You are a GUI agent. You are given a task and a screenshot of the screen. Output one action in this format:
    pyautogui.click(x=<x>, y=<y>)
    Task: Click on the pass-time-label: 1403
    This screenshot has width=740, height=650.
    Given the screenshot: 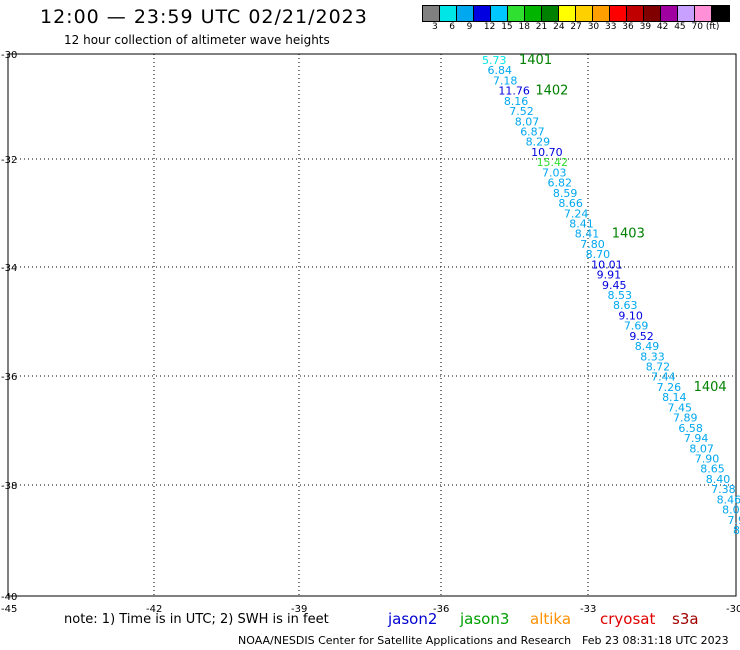 What is the action you would take?
    pyautogui.click(x=628, y=234)
    